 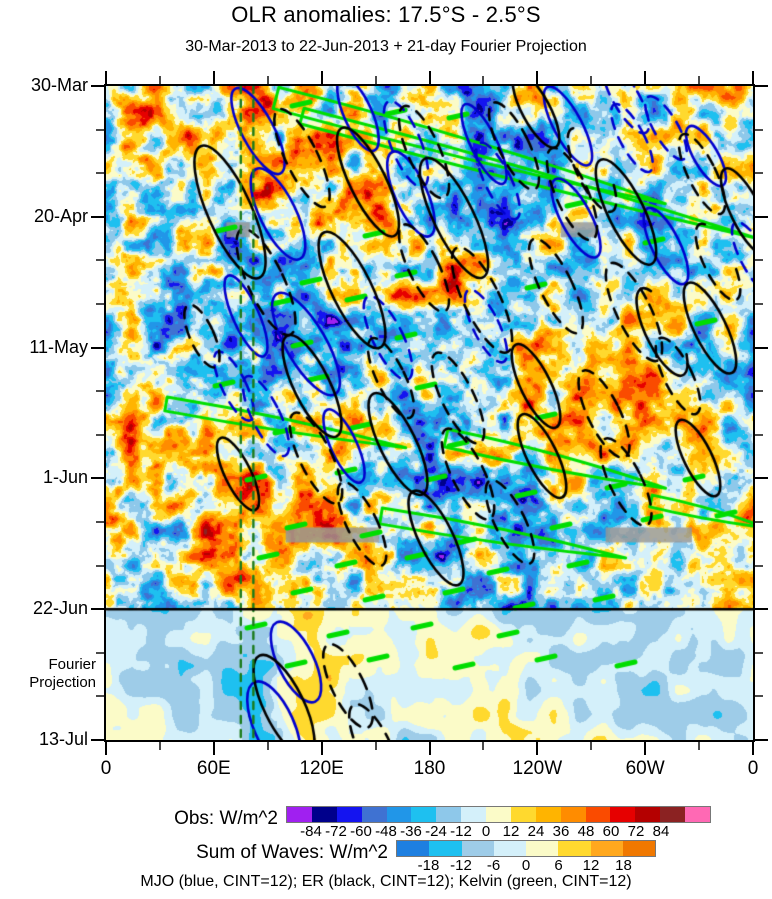 What do you see at coordinates (636, 831) in the screenshot?
I see `colorbar-tick-label: 72` at bounding box center [636, 831].